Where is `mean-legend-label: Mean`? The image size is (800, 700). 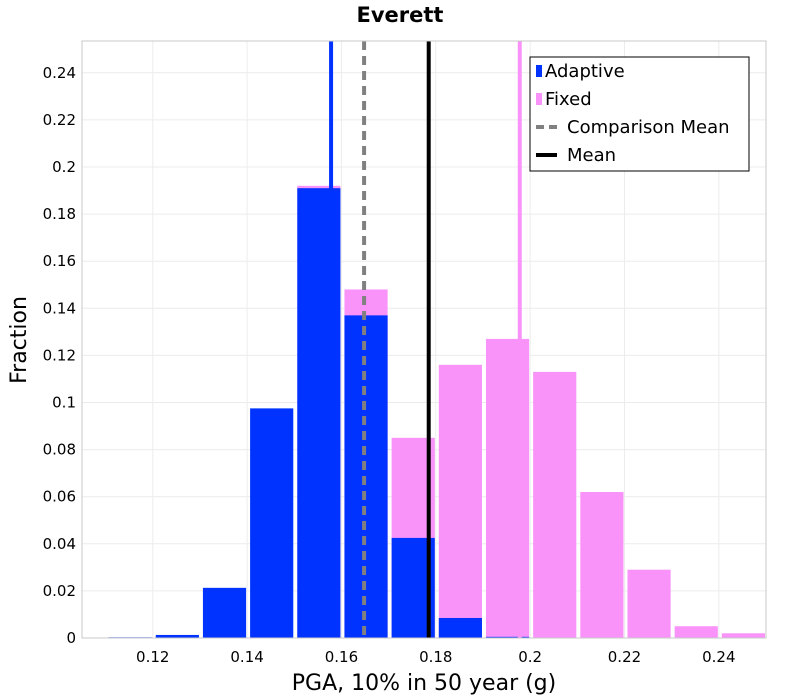 mean-legend-label: Mean is located at coordinates (591, 155).